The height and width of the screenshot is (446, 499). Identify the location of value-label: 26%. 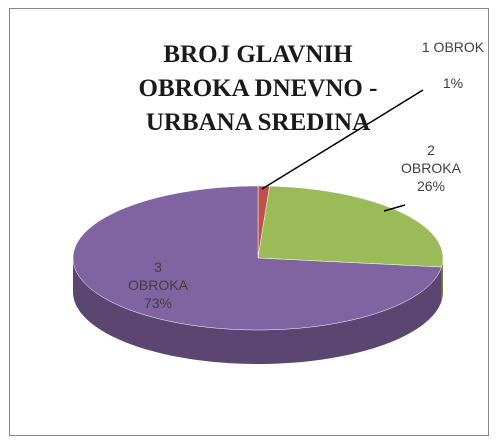
(431, 186).